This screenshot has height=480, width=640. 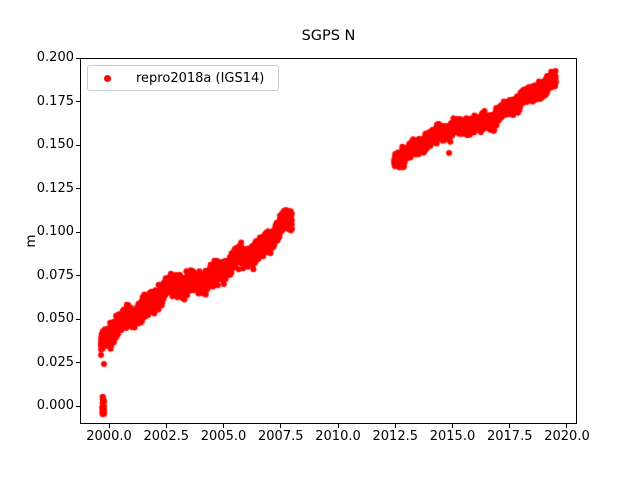 I want to click on y-tick-label: 0.175, so click(x=55, y=101).